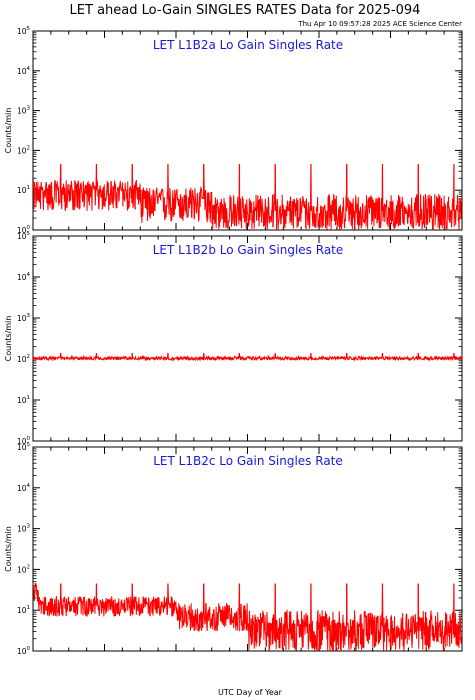  I want to click on panel-title: LET L1B2a Lo Gain Singles Rate, so click(248, 45).